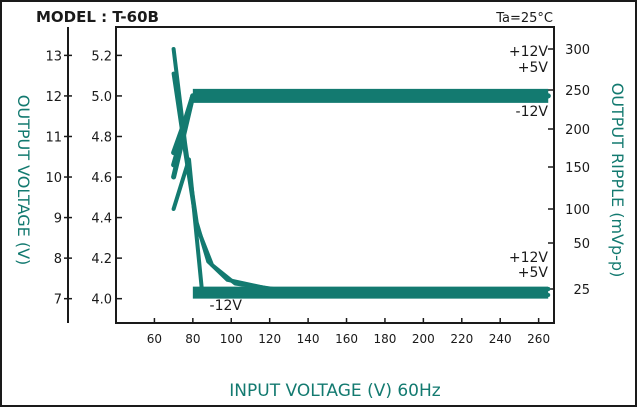 Image resolution: width=637 pixels, height=407 pixels. What do you see at coordinates (577, 130) in the screenshot?
I see `y-right-tick-label: 200` at bounding box center [577, 130].